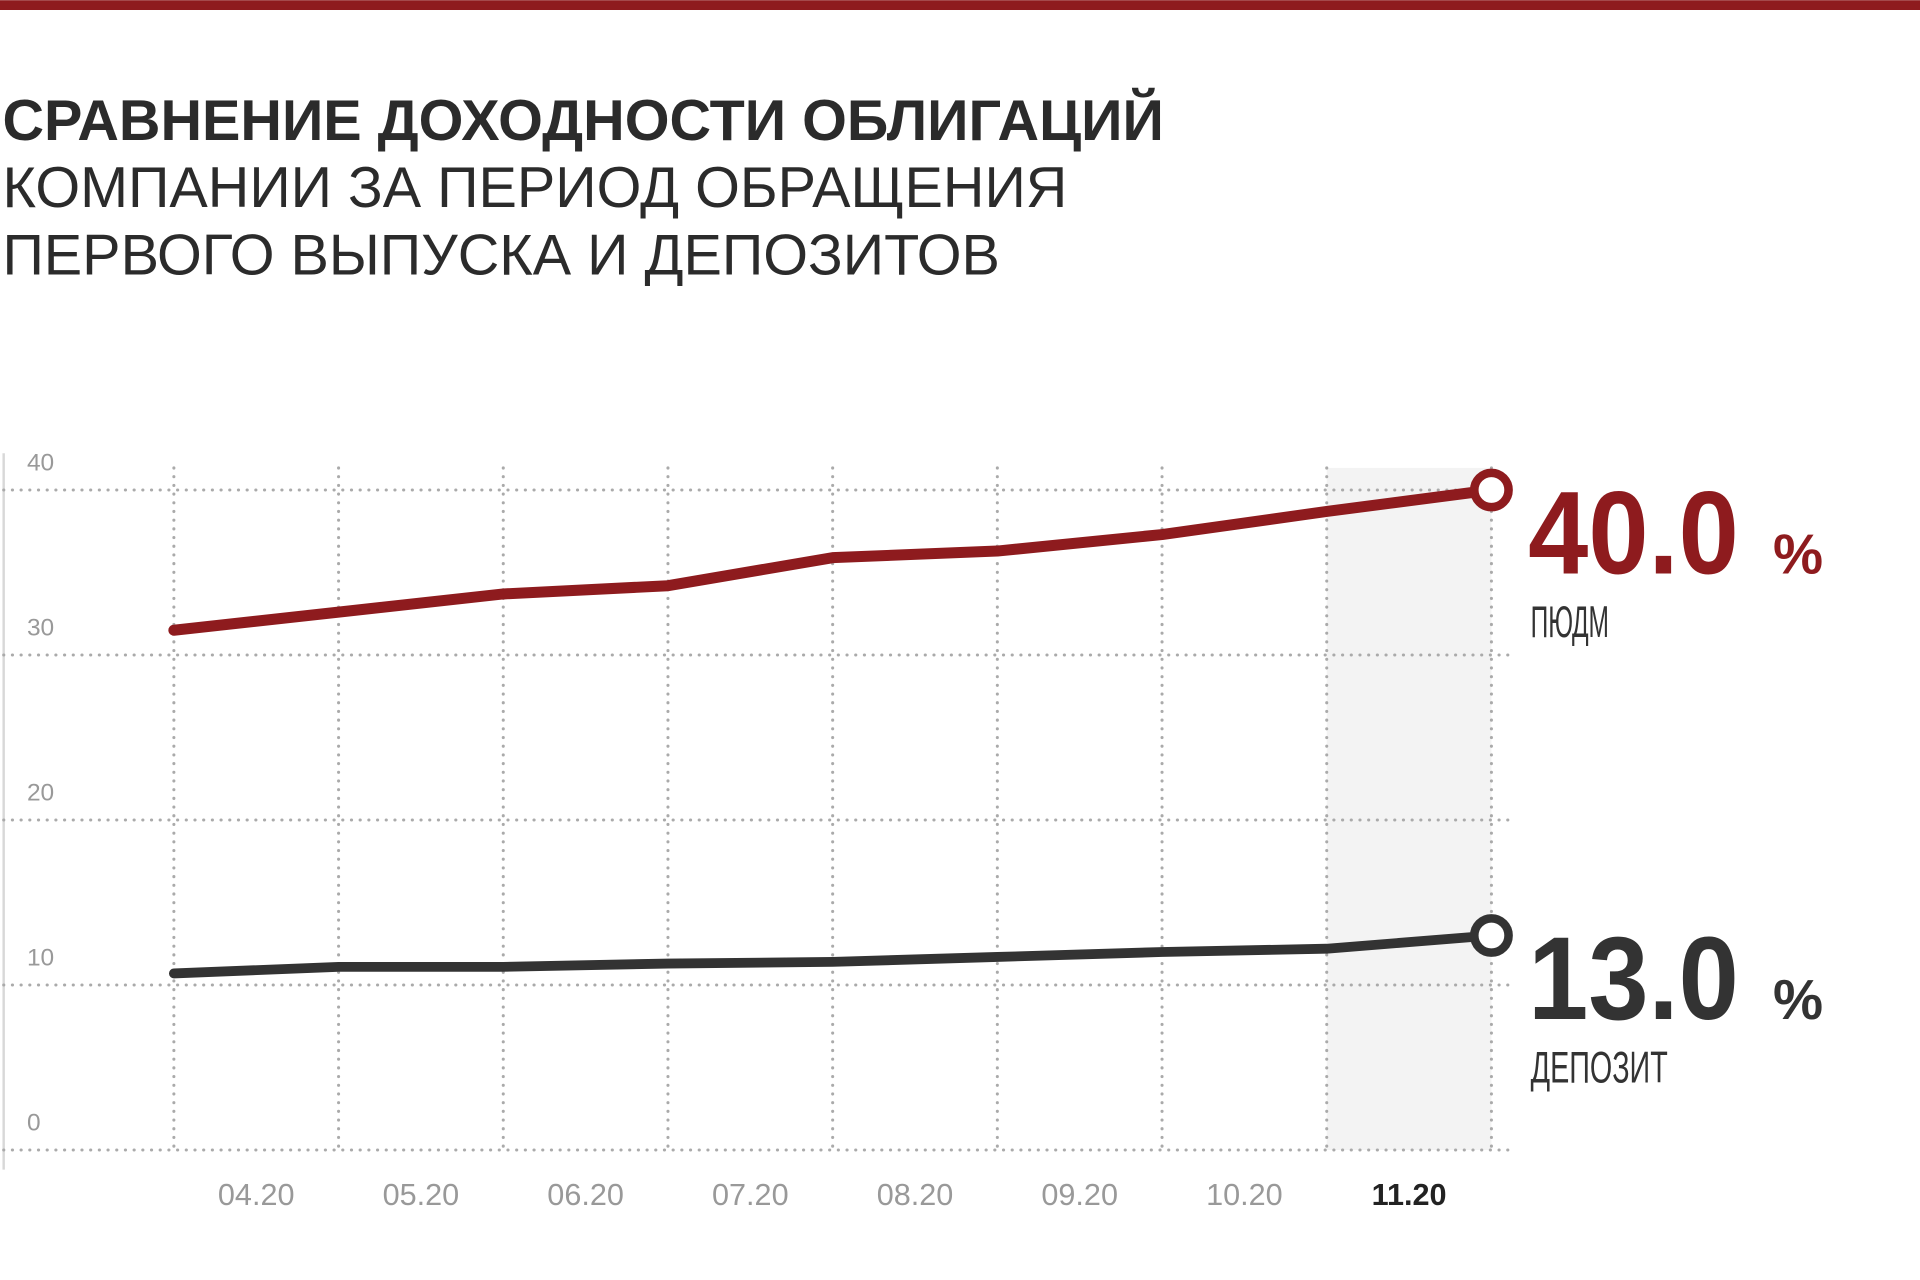 This screenshot has height=1280, width=1920. What do you see at coordinates (256, 1195) in the screenshot?
I see `x-tick-label: 04.20` at bounding box center [256, 1195].